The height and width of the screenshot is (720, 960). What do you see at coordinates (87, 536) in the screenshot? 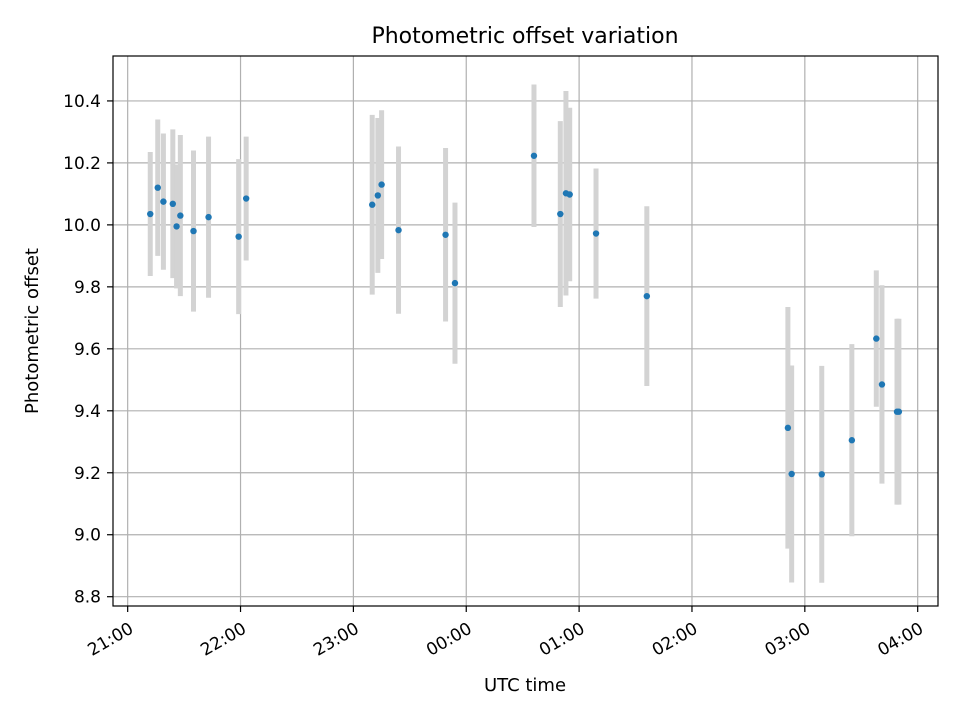
I see `y-tick-label: 9.0` at bounding box center [87, 536].